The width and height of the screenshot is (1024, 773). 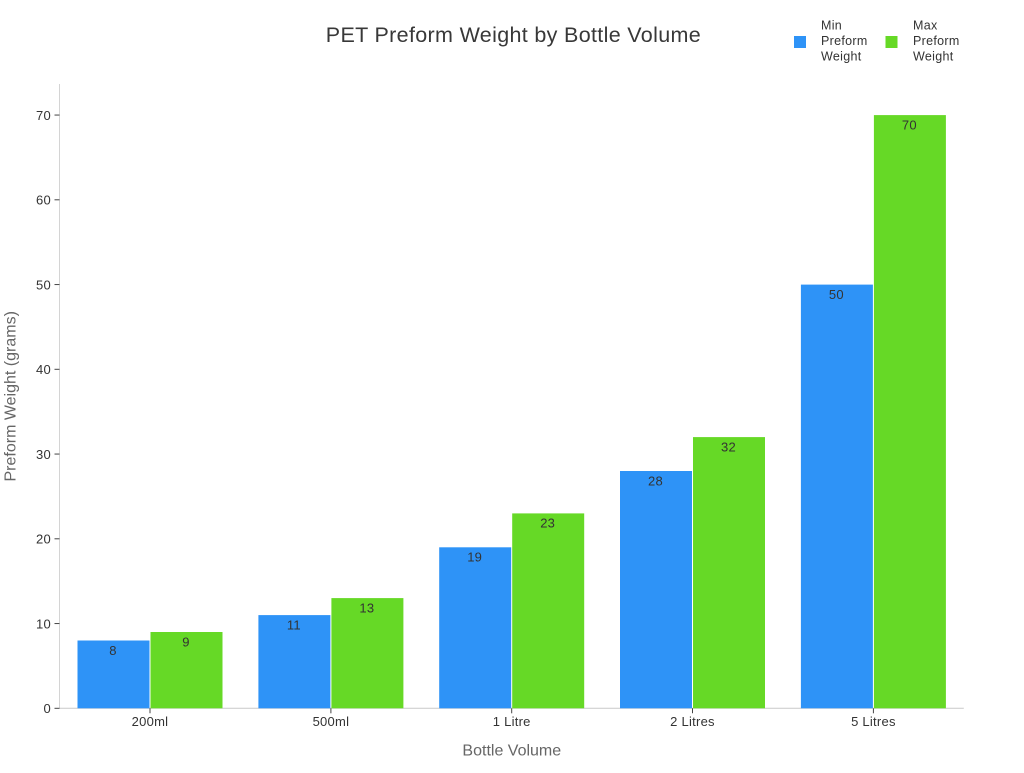 I want to click on svg-text: 30, so click(x=43, y=454).